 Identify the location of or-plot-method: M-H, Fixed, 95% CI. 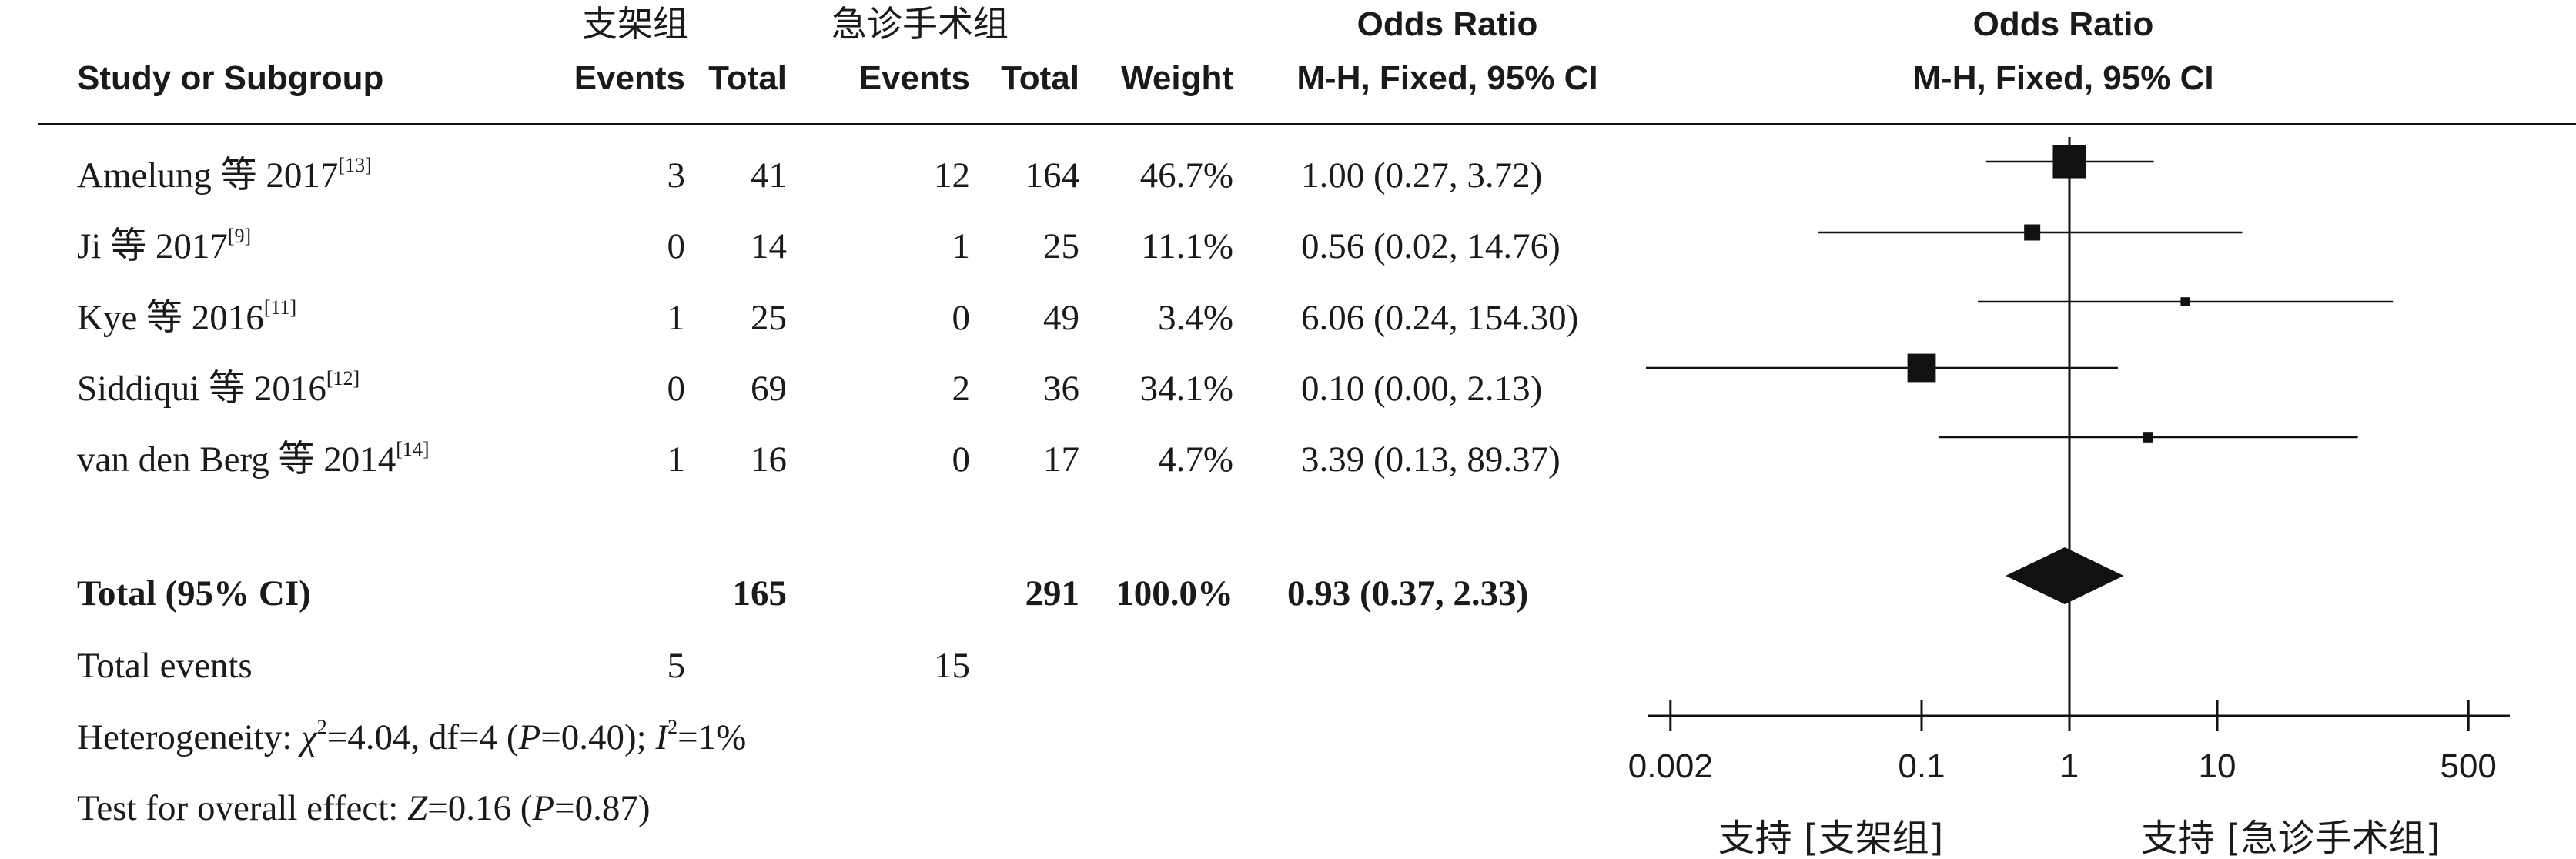
(2063, 78).